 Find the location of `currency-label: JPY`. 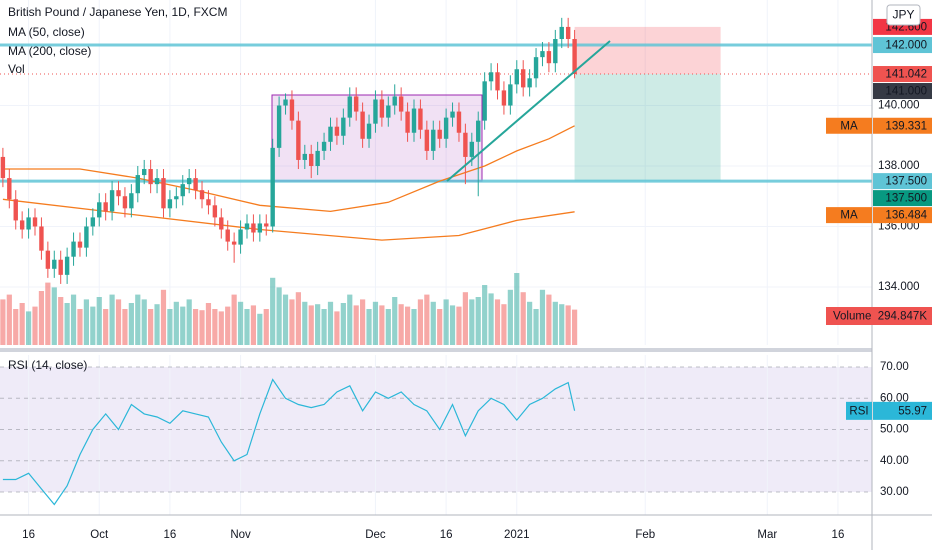

currency-label: JPY is located at coordinates (903, 15).